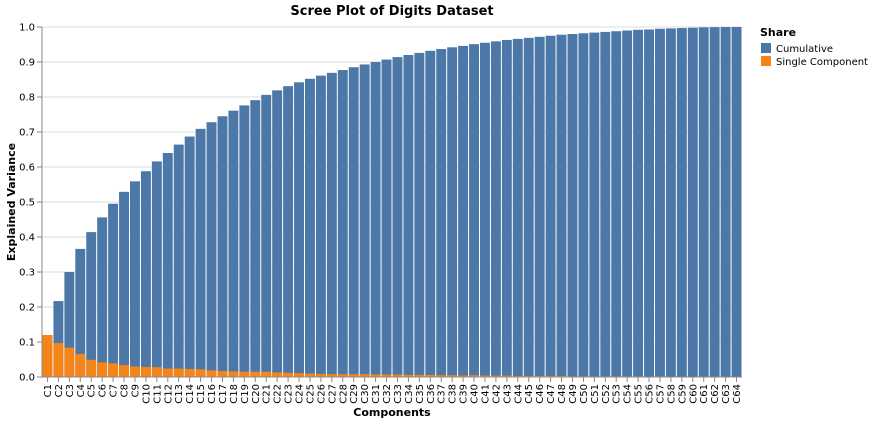 The width and height of the screenshot is (871, 423). What do you see at coordinates (299, 375) in the screenshot?
I see `single-component-bar-c24` at bounding box center [299, 375].